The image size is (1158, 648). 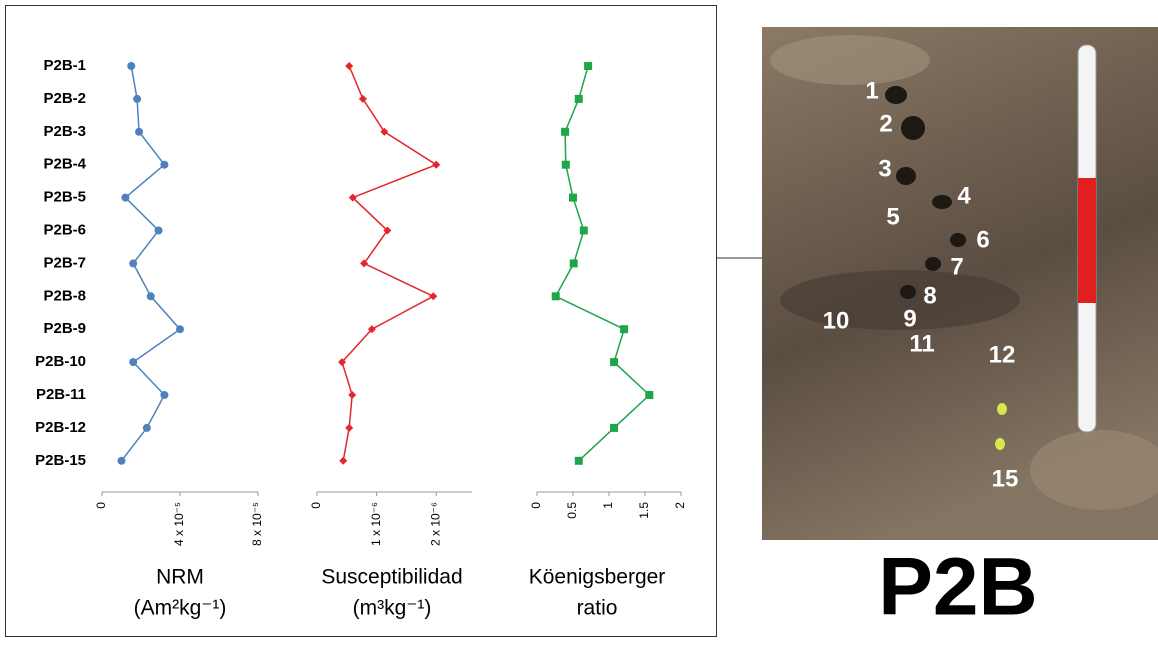 I want to click on x-tick-label: 1, so click(x=608, y=505).